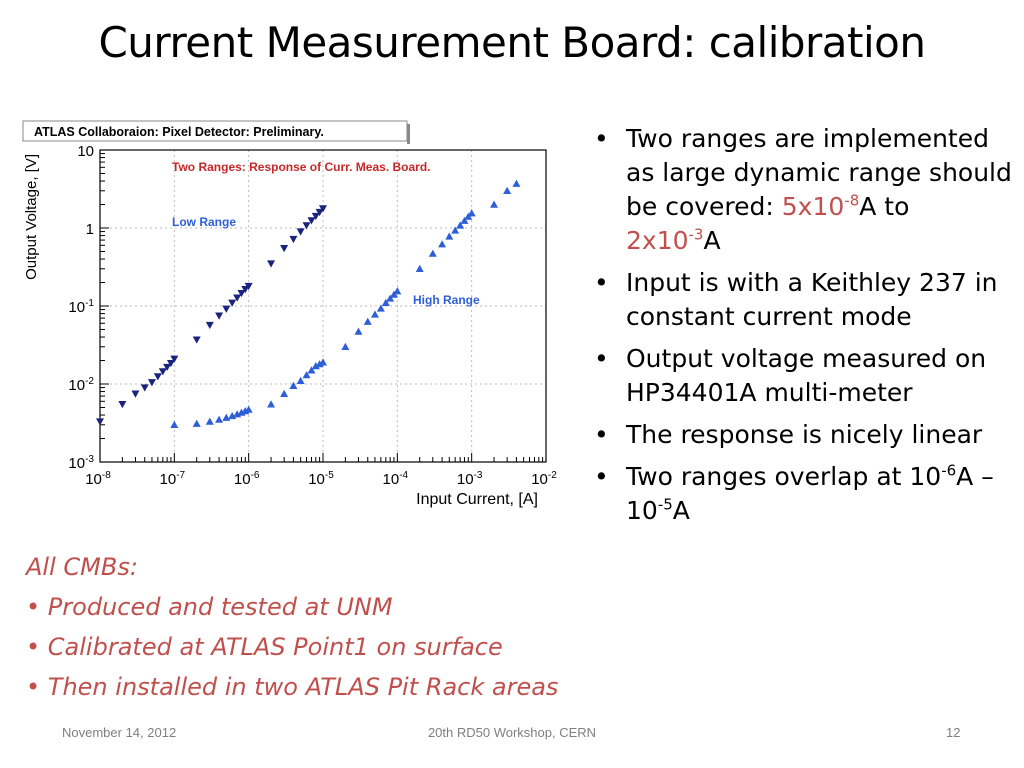 The height and width of the screenshot is (768, 1024). Describe the element at coordinates (396, 479) in the screenshot. I see `x-tick-label: 10⁻⁴` at that location.